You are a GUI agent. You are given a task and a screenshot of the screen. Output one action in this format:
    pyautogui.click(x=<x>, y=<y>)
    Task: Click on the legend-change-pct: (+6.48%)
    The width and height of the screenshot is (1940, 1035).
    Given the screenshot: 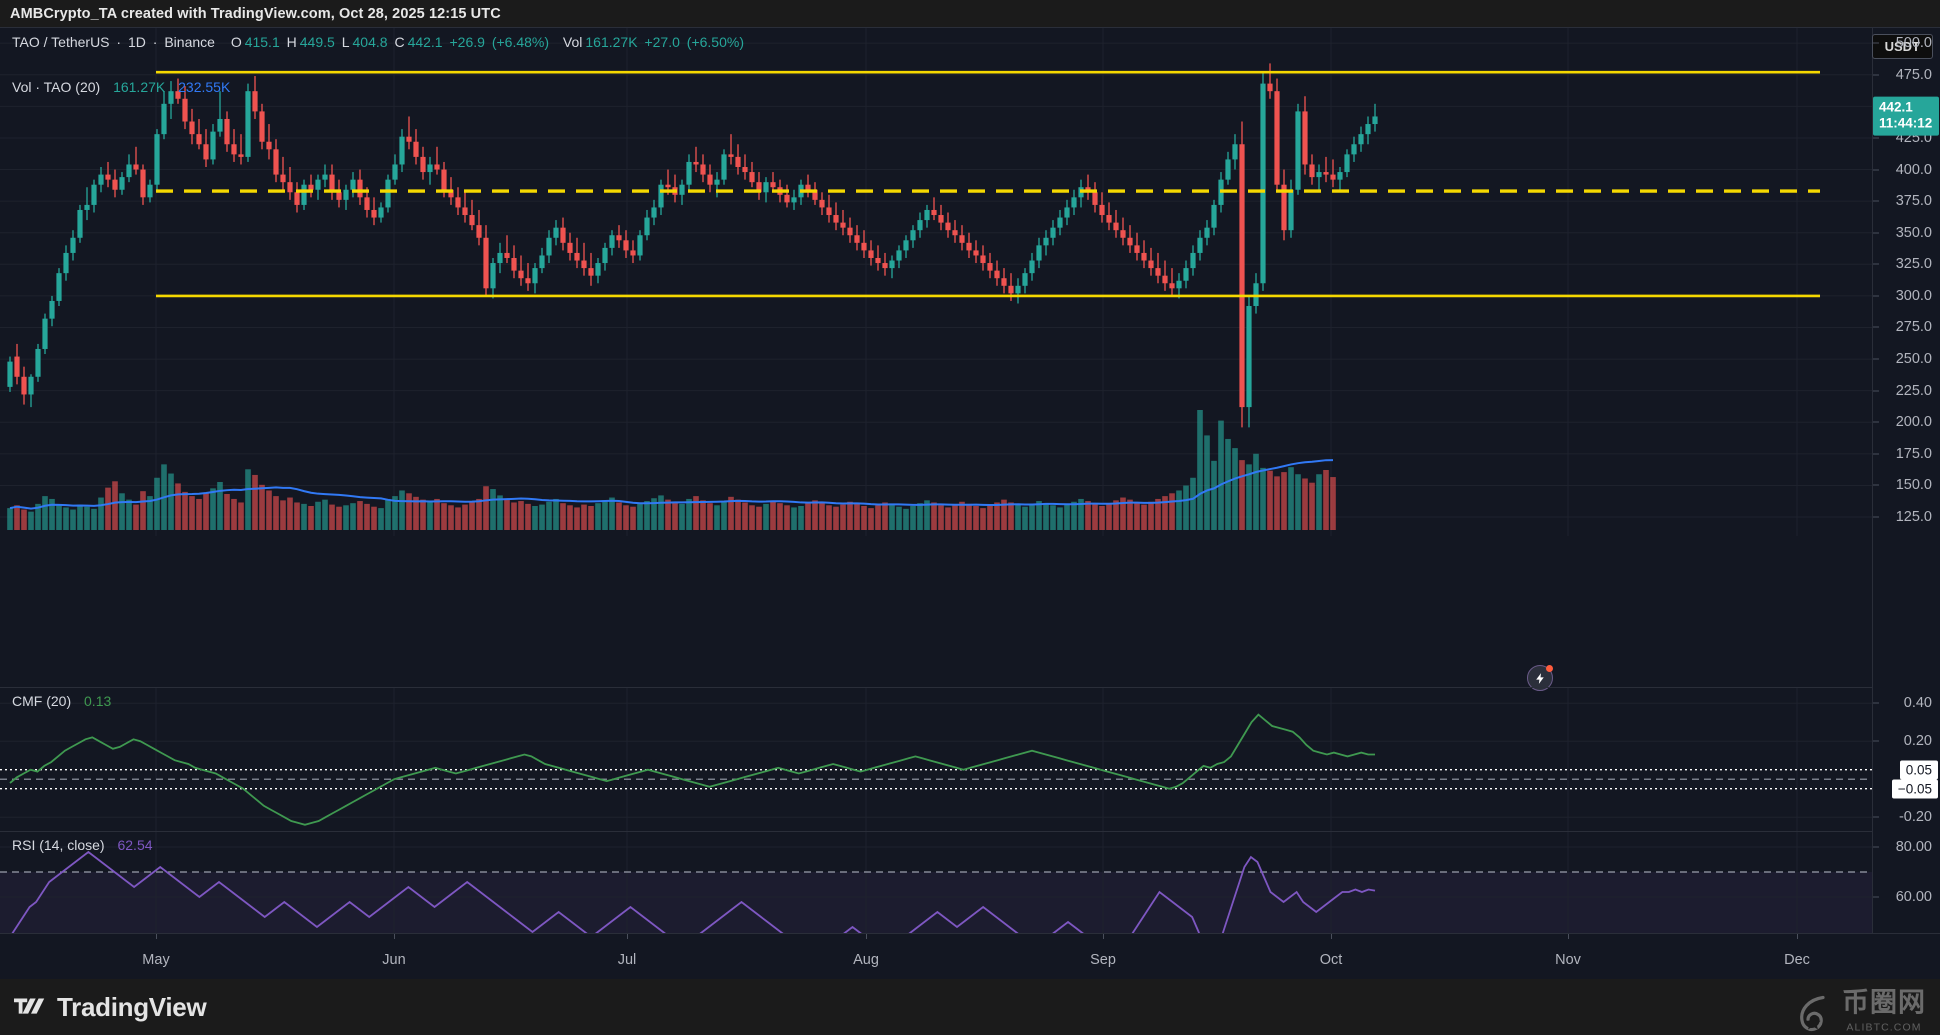 What is the action you would take?
    pyautogui.click(x=520, y=42)
    